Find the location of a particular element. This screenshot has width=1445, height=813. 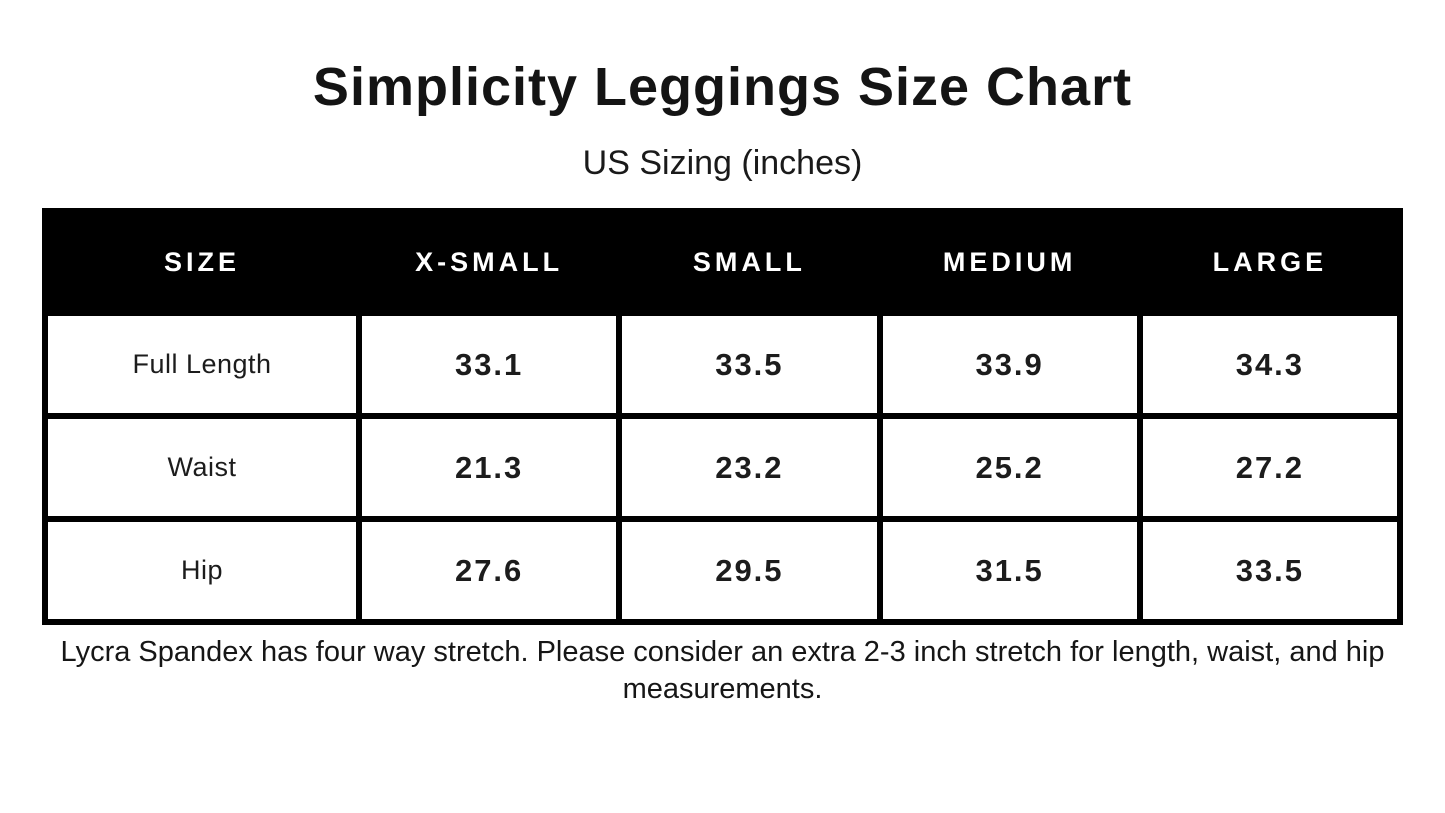

header-row: SIZE X-SMALL SMALL MEDIUM LARGE is located at coordinates (722, 262).